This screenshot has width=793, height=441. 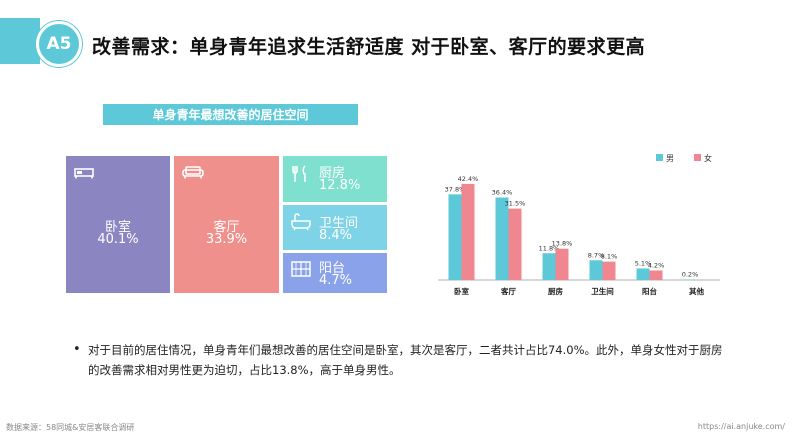 What do you see at coordinates (336, 280) in the screenshot?
I see `tile-value: 4.7%` at bounding box center [336, 280].